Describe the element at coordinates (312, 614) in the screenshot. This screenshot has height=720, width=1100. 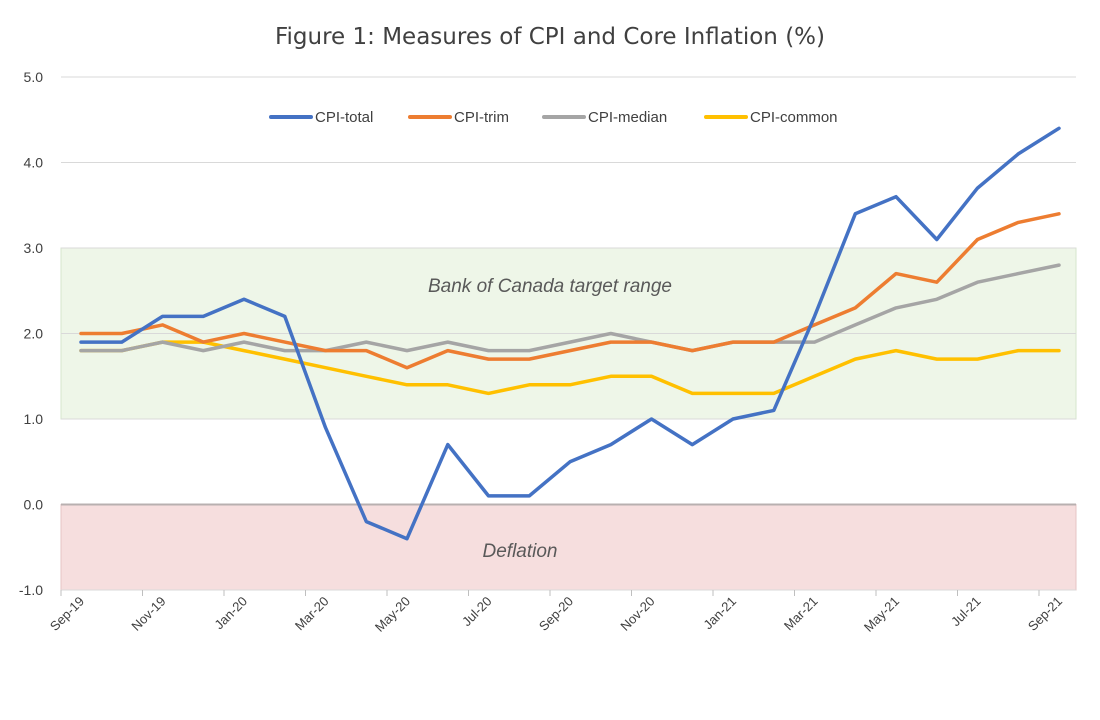
I see `x-tick-label: Mar-20` at that location.